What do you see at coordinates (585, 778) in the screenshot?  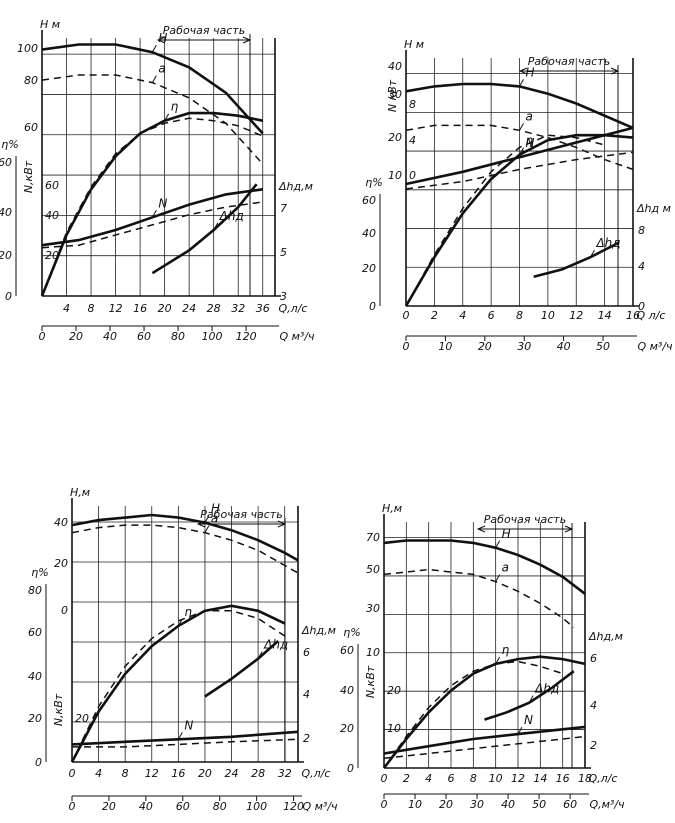 I see `x-tick-label: 18` at bounding box center [585, 778].